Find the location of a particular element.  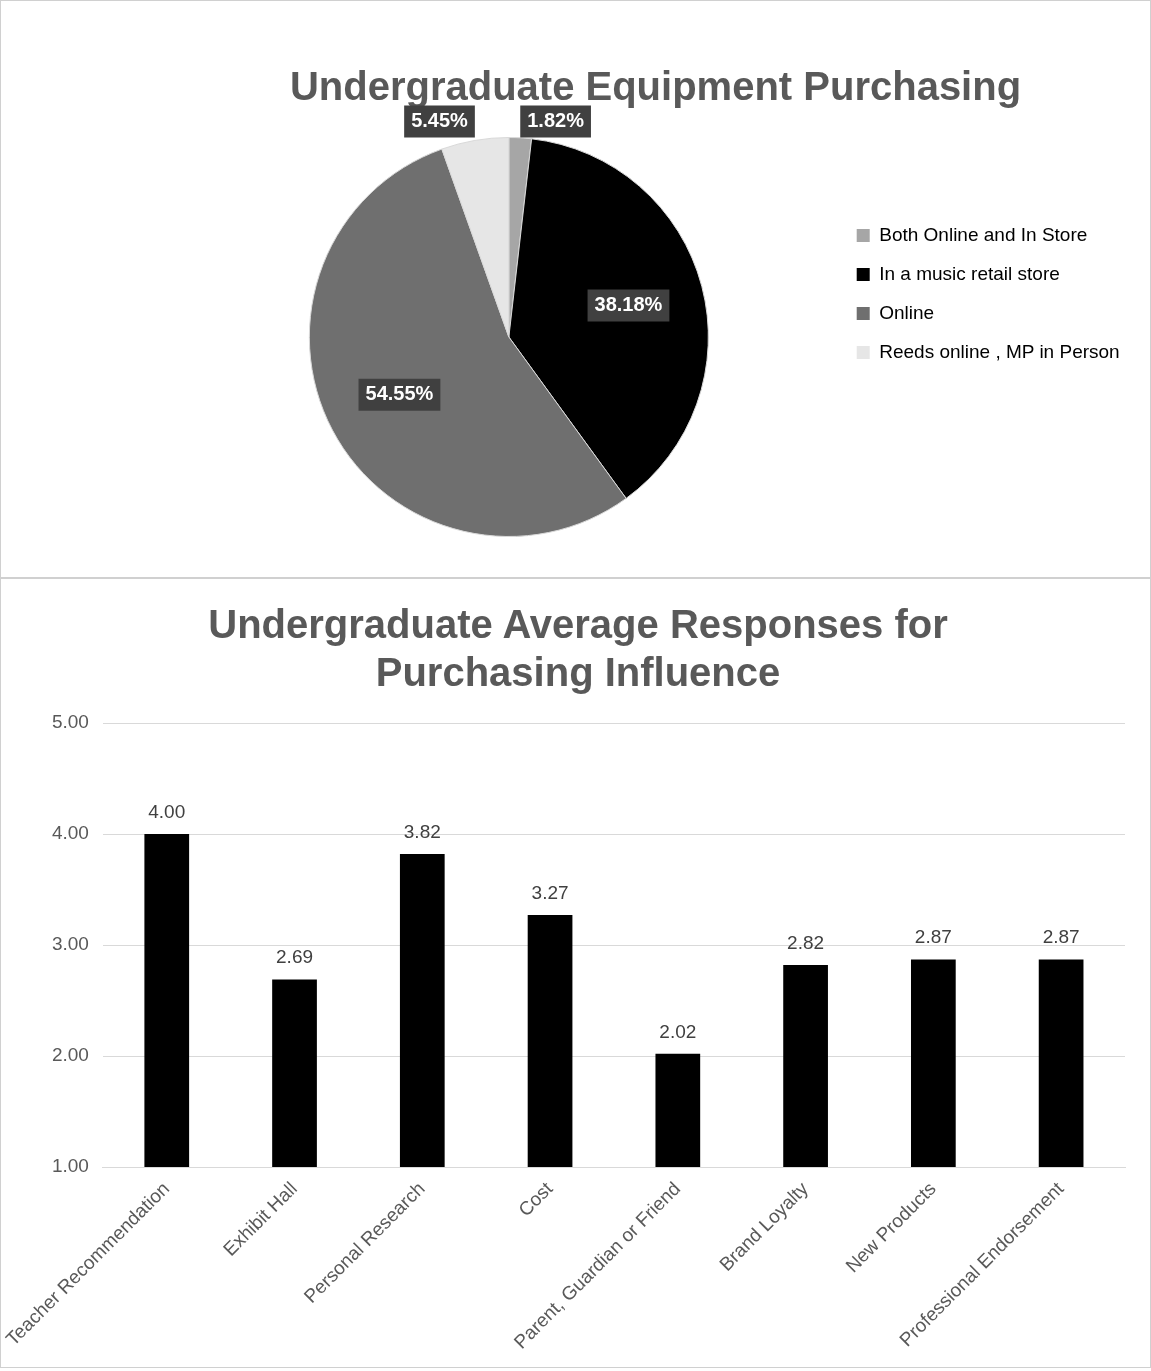

chart-title: Undergraduate Equipment Purchasing is located at coordinates (655, 86).